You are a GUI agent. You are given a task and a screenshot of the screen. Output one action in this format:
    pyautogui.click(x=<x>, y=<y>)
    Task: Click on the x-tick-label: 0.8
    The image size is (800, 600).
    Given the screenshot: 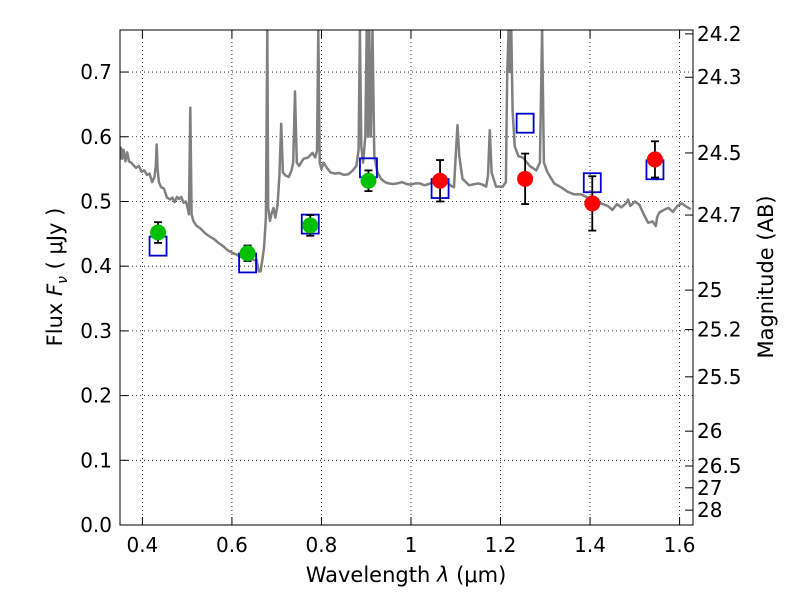 What is the action you would take?
    pyautogui.click(x=322, y=545)
    